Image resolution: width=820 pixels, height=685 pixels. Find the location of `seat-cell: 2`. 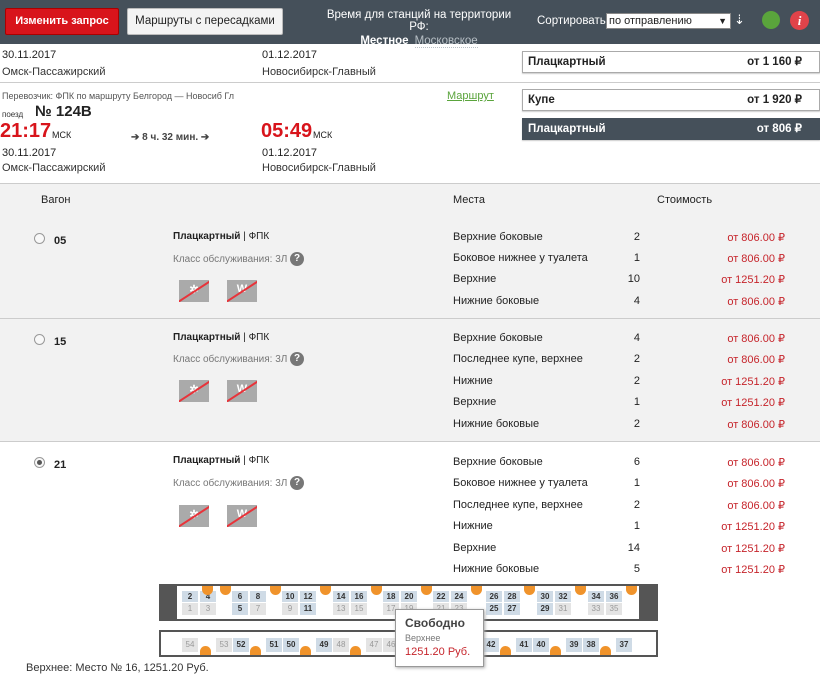

seat-cell: 2 is located at coordinates (190, 596).